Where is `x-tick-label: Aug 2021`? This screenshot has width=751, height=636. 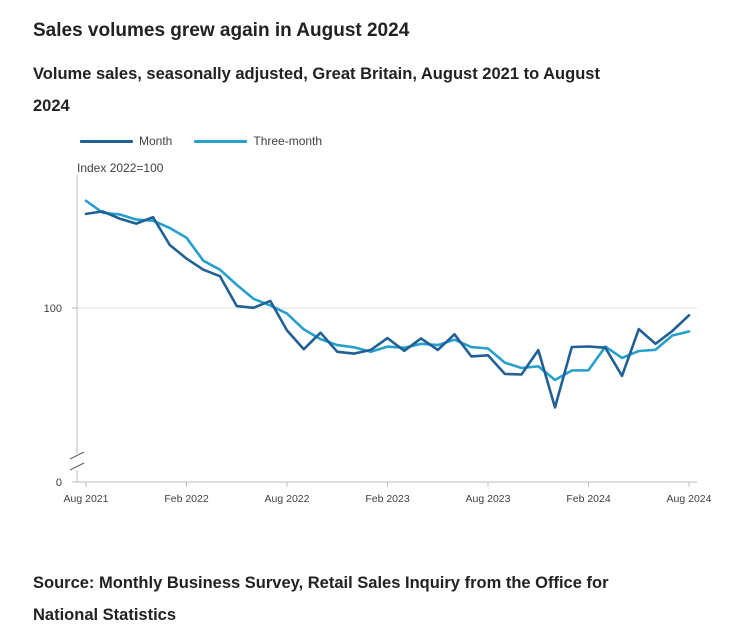
x-tick-label: Aug 2021 is located at coordinates (86, 499).